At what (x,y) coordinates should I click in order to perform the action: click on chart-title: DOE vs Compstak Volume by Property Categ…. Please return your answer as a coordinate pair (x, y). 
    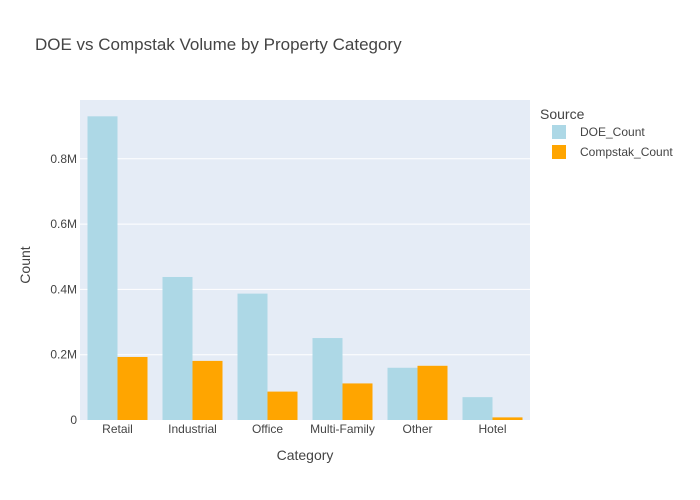
    Looking at the image, I should click on (218, 44).